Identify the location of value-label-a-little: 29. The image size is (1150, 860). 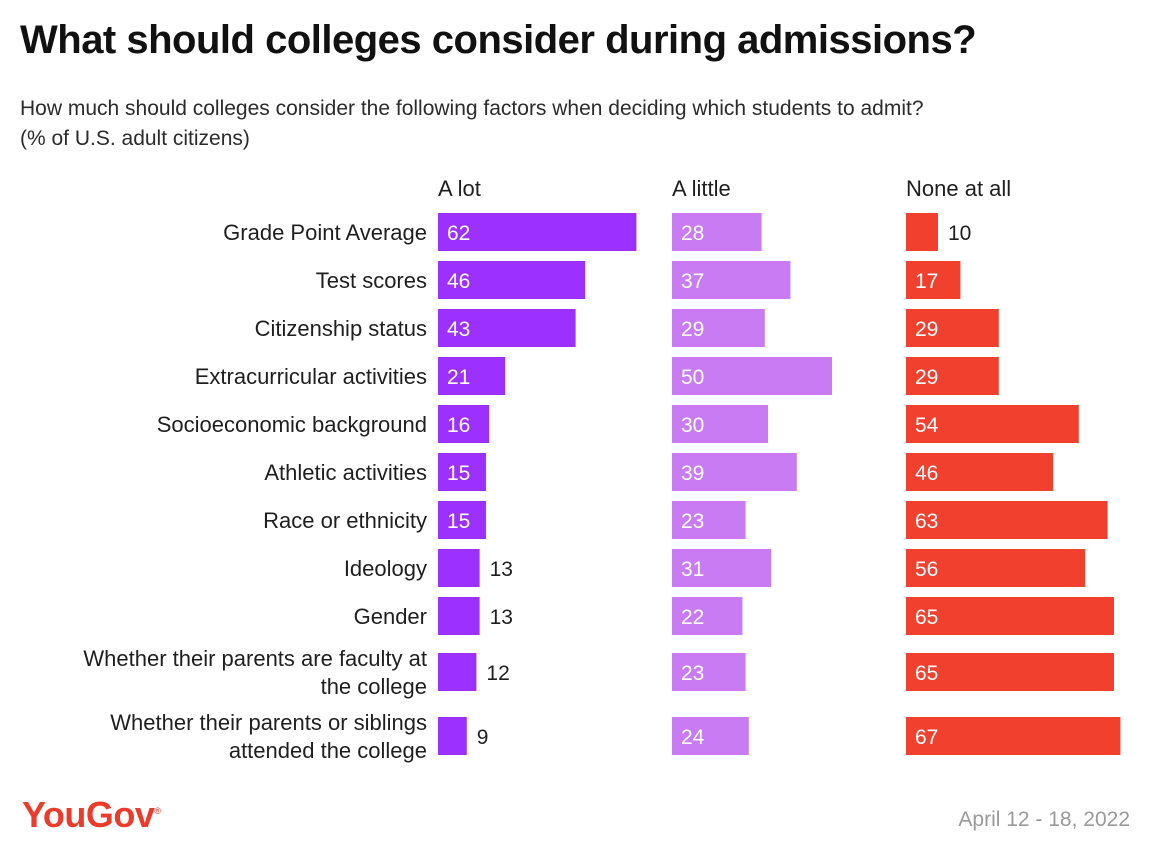
(692, 329).